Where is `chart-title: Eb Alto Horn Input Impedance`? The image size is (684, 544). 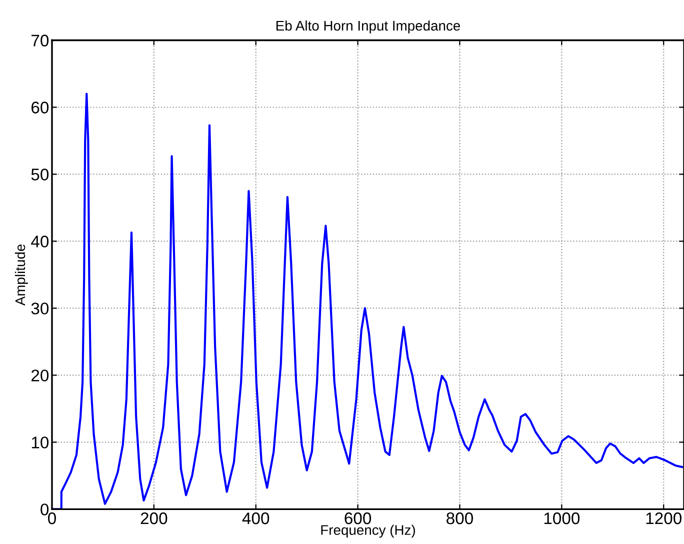 chart-title: Eb Alto Horn Input Impedance is located at coordinates (368, 27).